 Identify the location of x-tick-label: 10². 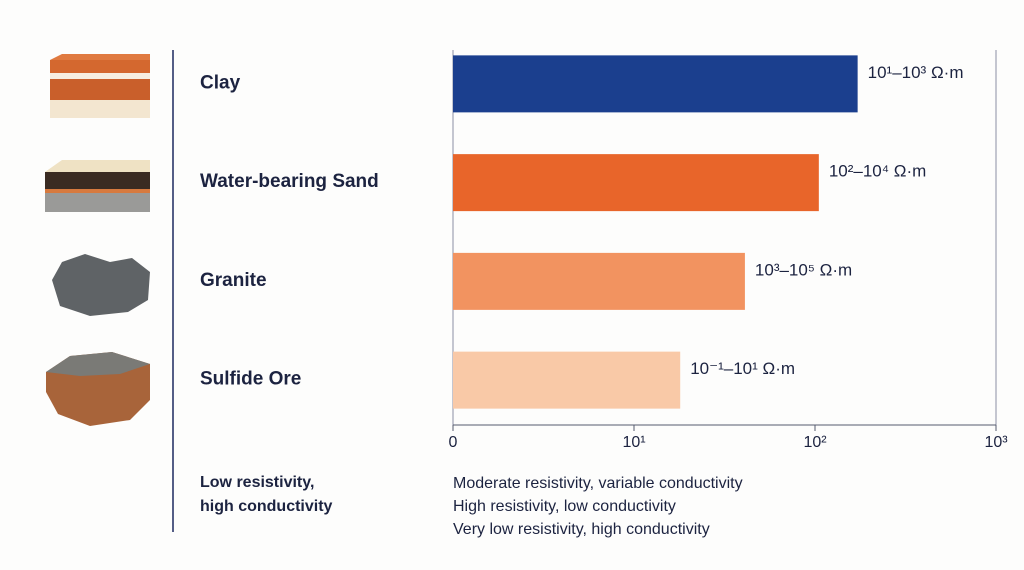
(815, 442).